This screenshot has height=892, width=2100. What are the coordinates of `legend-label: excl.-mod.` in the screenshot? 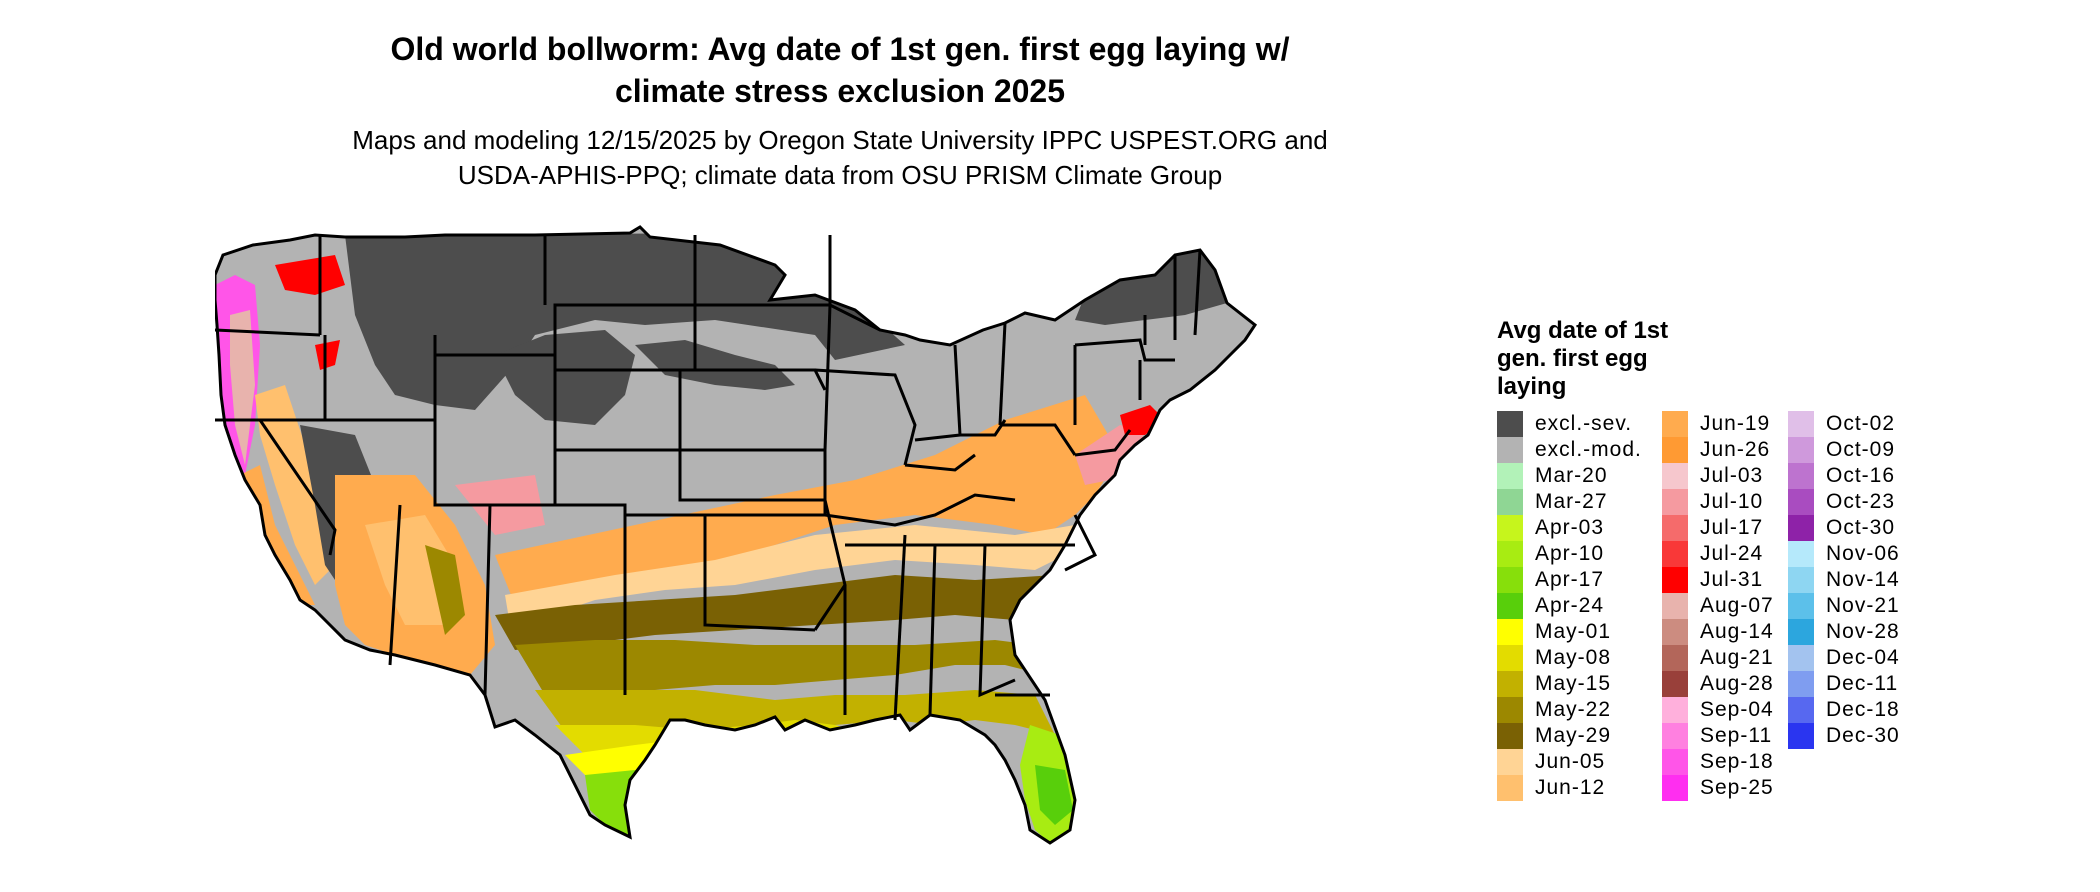 It's located at (1588, 449).